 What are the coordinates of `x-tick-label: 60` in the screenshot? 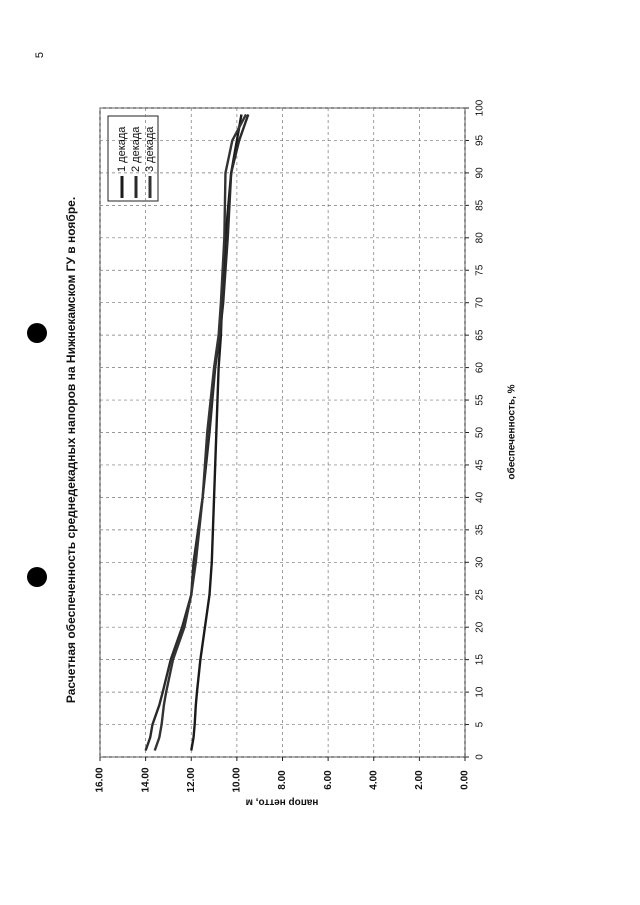 It's located at (480, 368).